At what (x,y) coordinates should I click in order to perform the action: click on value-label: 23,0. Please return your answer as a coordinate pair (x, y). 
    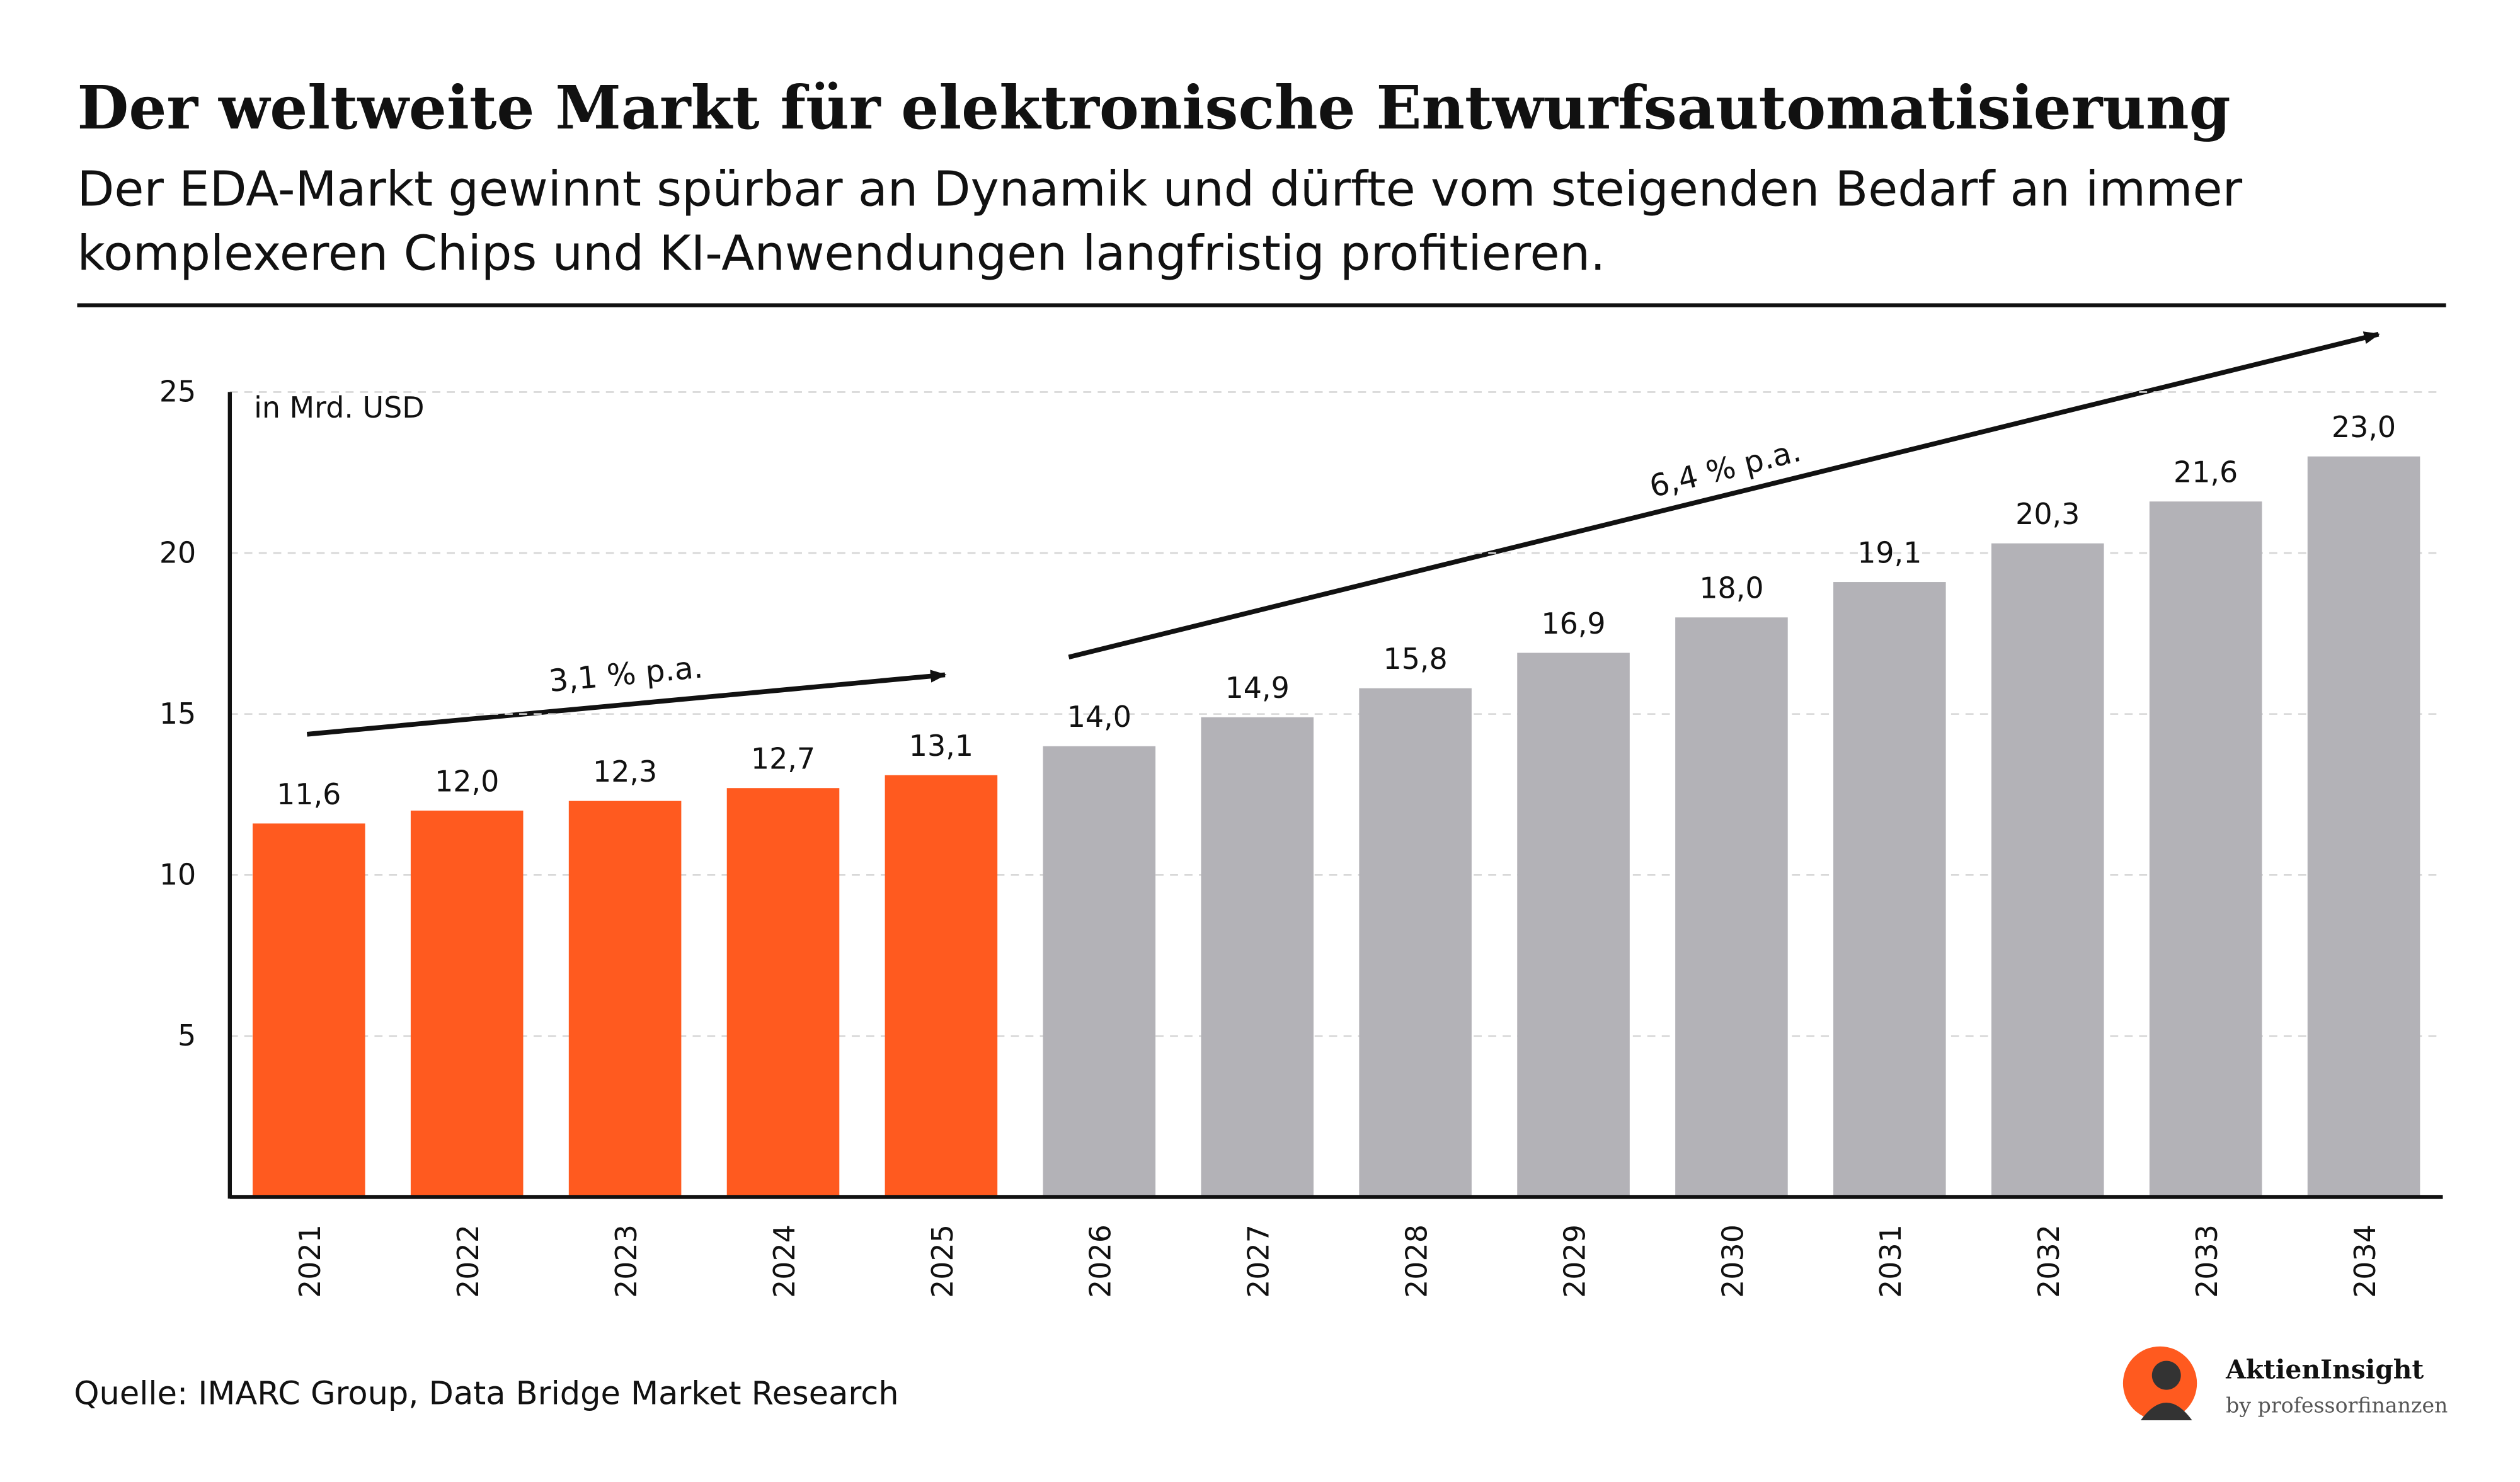
    Looking at the image, I should click on (2364, 427).